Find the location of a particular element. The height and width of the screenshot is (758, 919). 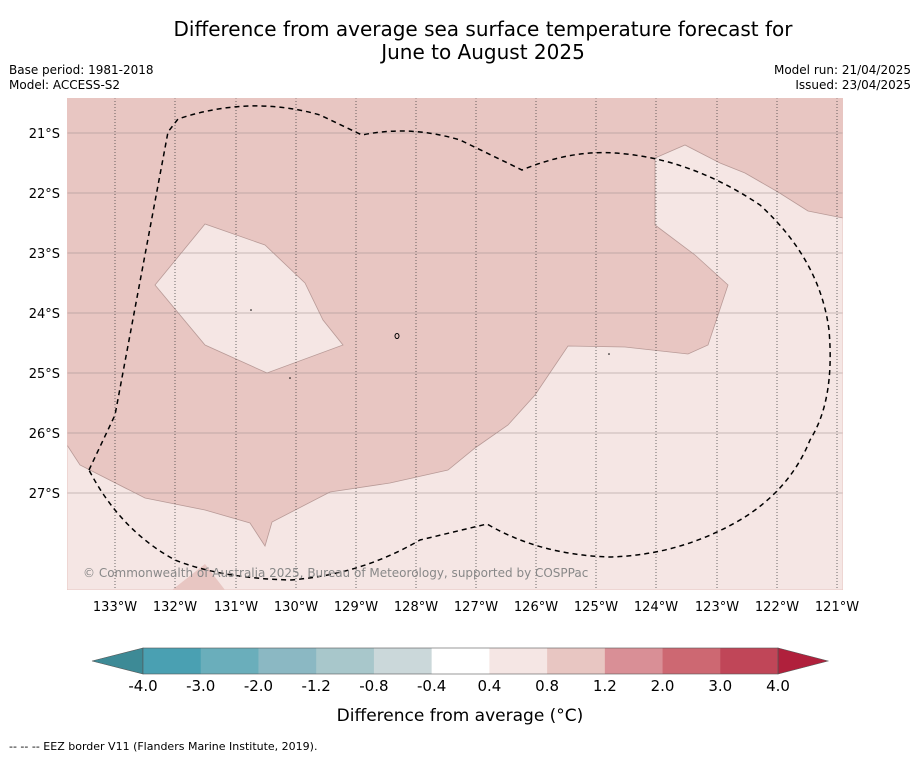

colorbar-tick-label: -0.8 is located at coordinates (373, 686).